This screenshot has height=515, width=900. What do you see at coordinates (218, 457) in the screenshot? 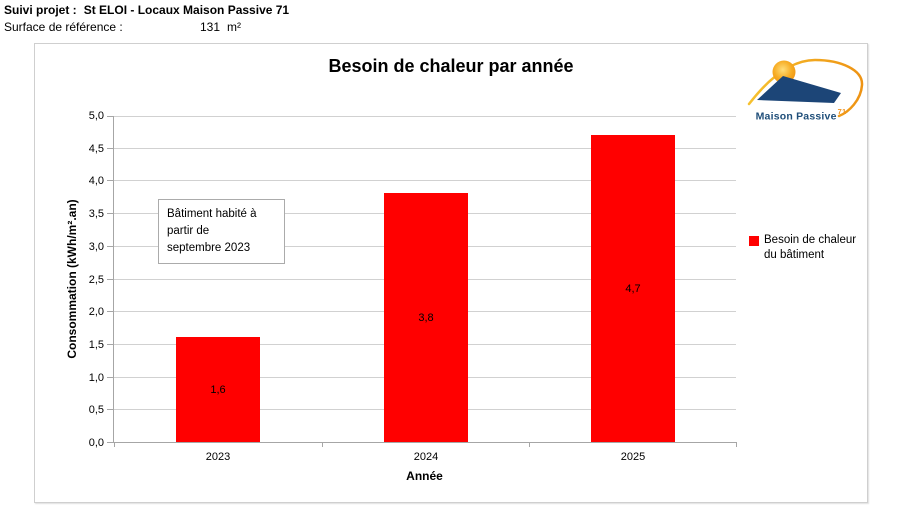
I see `x-category-label: 2023` at bounding box center [218, 457].